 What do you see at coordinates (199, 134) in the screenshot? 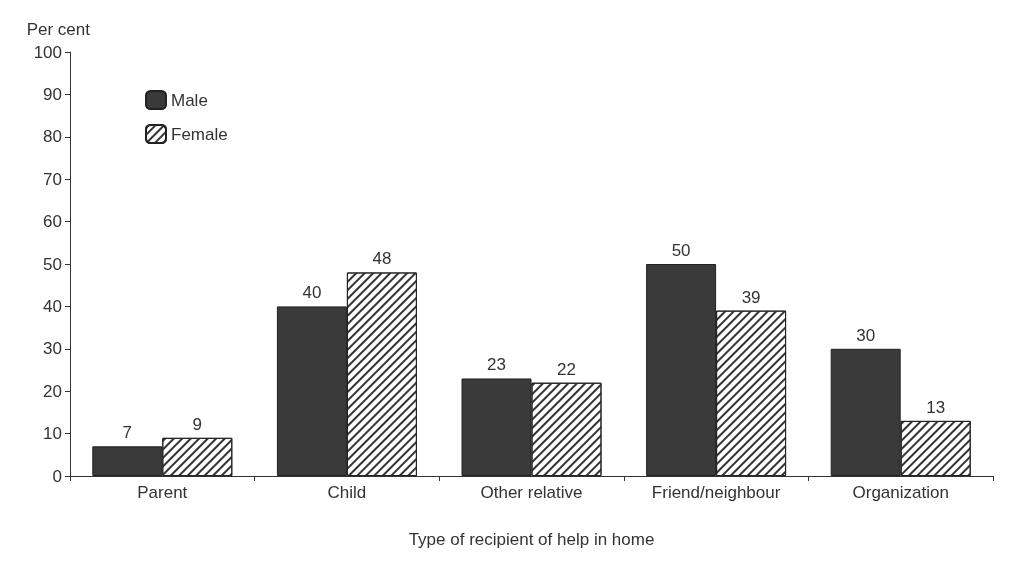
I see `legend-label: Female` at bounding box center [199, 134].